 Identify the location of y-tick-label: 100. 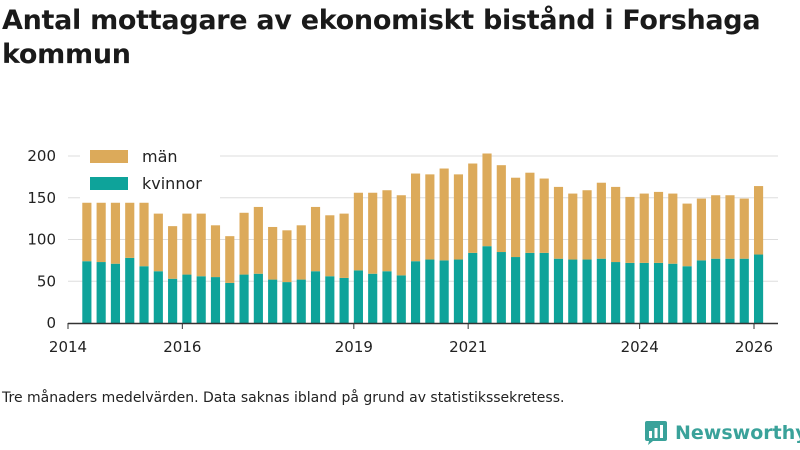
(41, 240).